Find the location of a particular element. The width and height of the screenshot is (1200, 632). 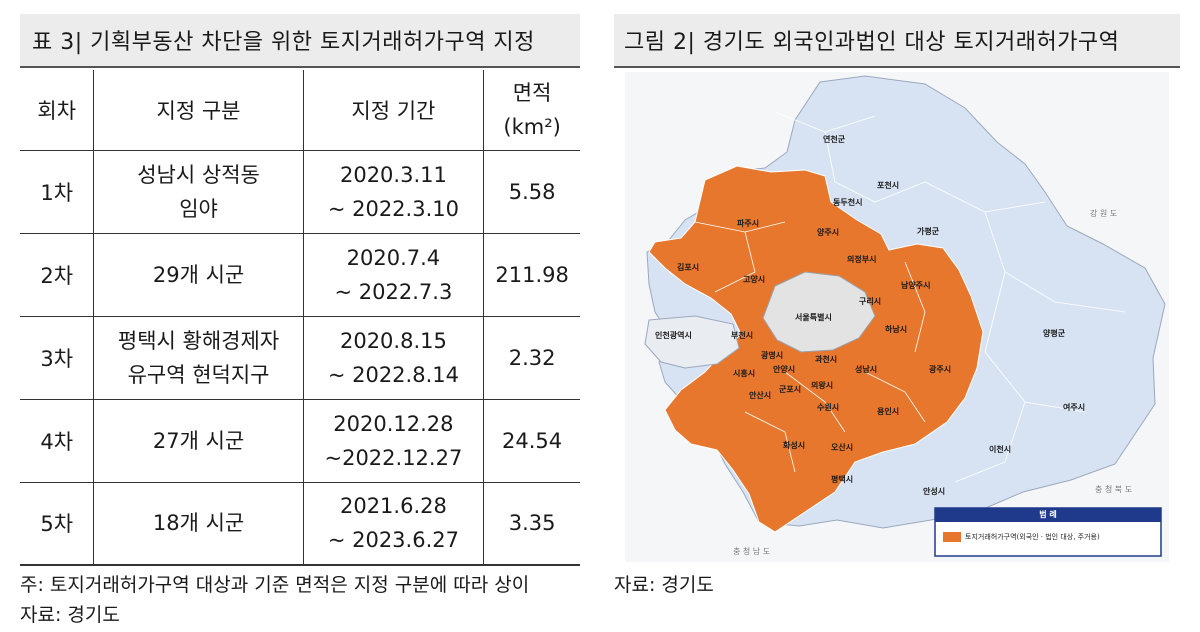

cell-period: 2020.8.15 ~ 2022.8.14 is located at coordinates (394, 358).